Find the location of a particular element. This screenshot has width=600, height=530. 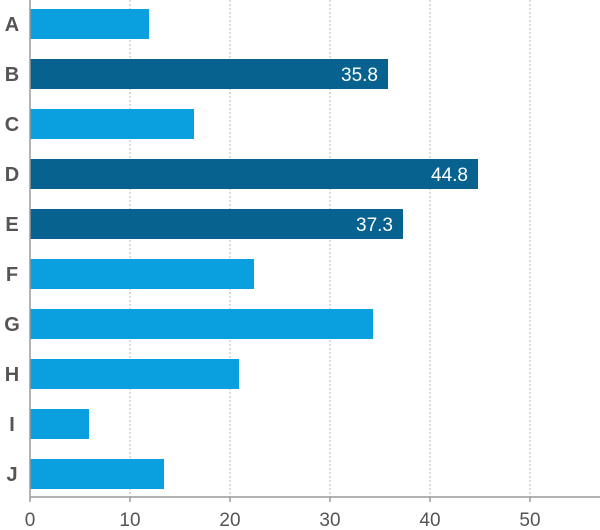

category-label-B: B is located at coordinates (12, 75).